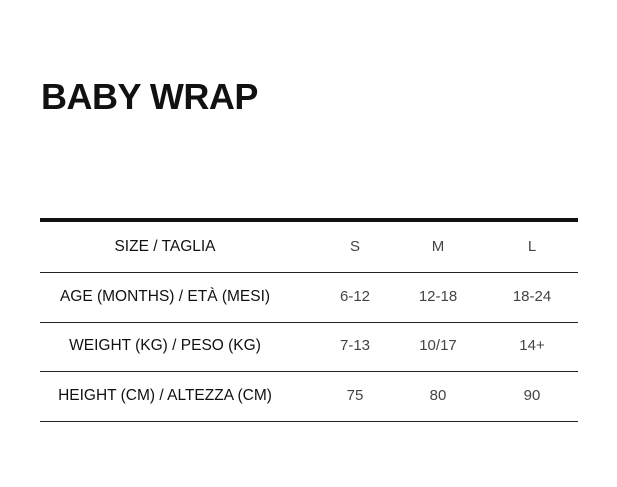  What do you see at coordinates (532, 246) in the screenshot?
I see `cell-value: L` at bounding box center [532, 246].